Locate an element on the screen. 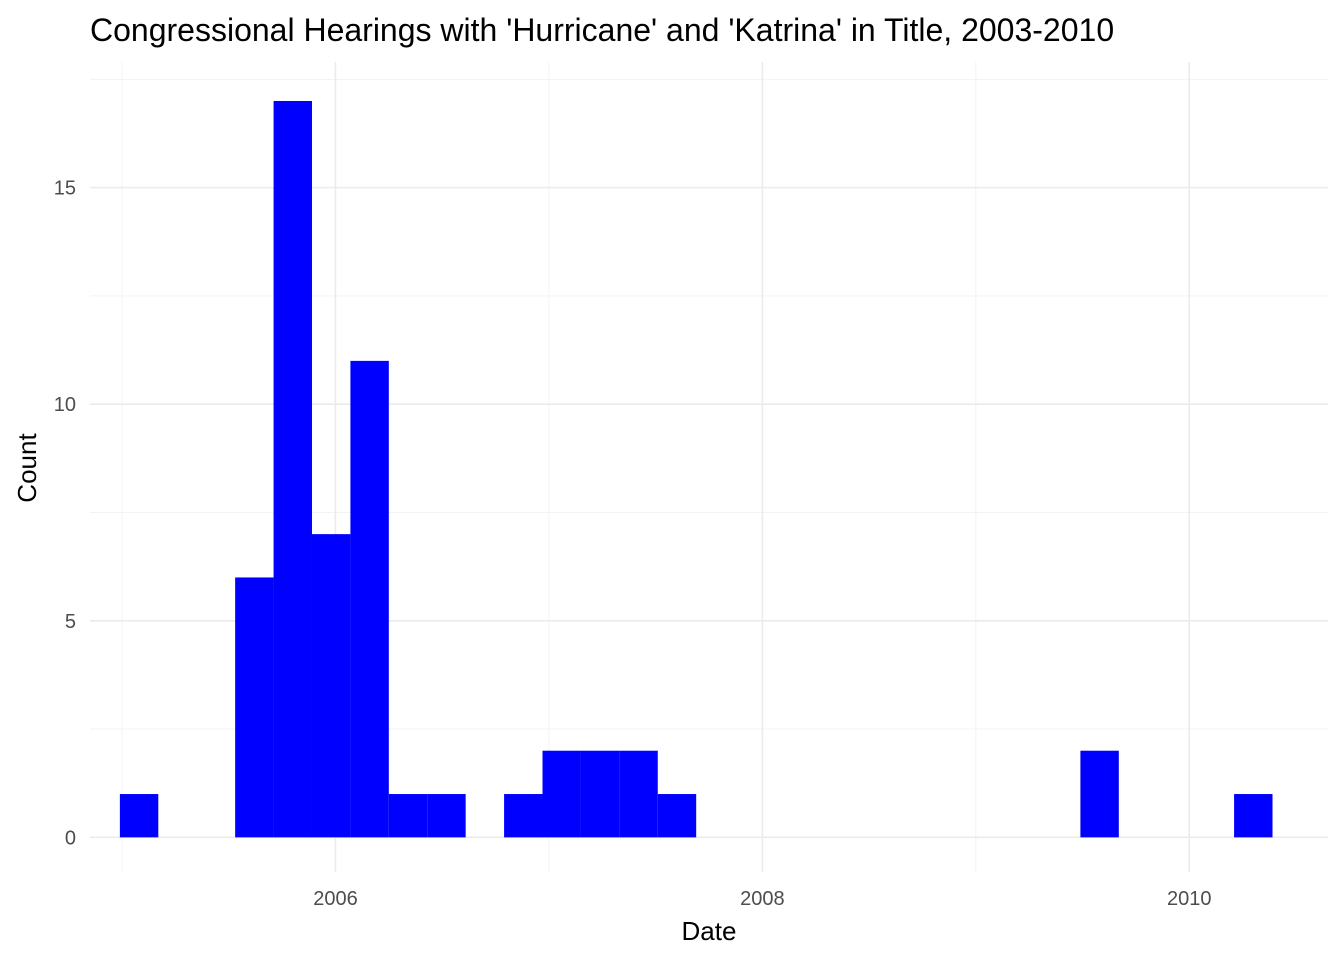 Image resolution: width=1344 pixels, height=960 pixels. y-tick-label: 15 is located at coordinates (65, 189).